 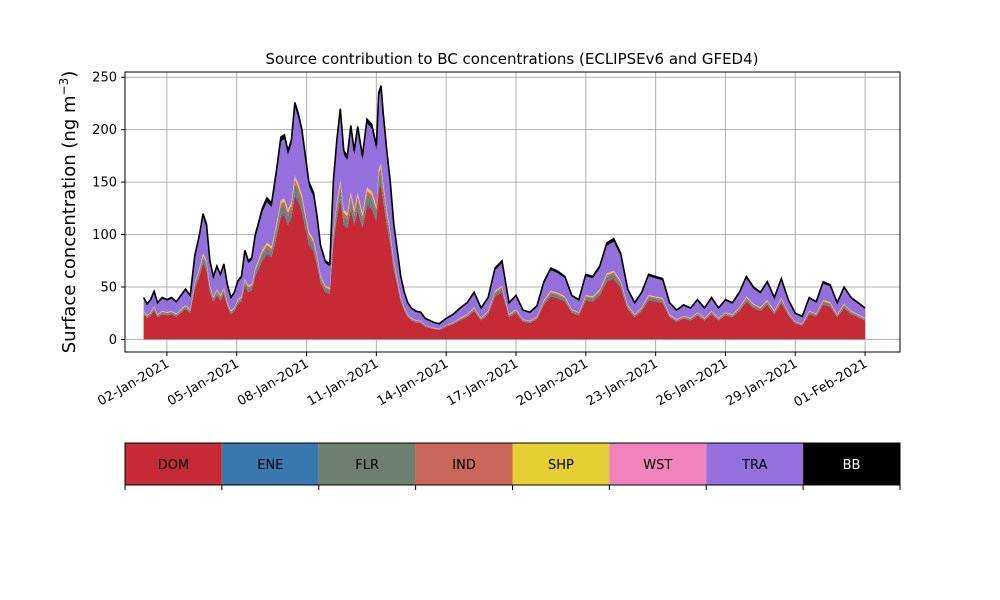 I want to click on x-tick-label: 23-Jan-2021, so click(x=622, y=382).